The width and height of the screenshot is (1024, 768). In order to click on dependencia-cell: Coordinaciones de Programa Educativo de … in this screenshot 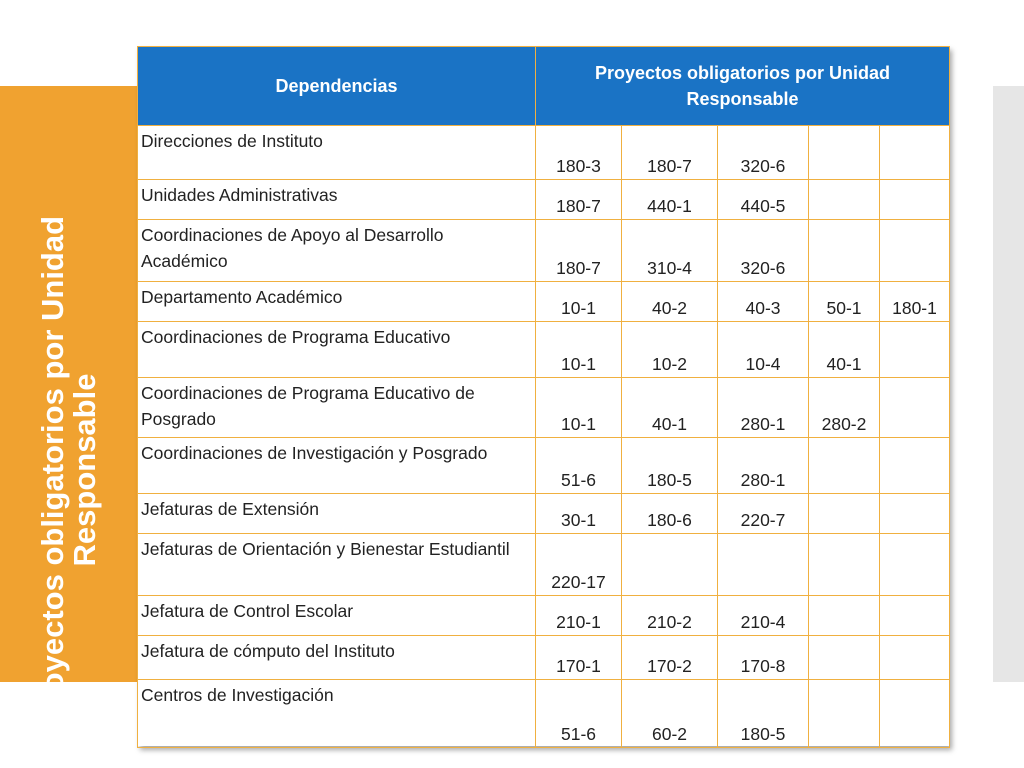, I will do `click(336, 407)`.